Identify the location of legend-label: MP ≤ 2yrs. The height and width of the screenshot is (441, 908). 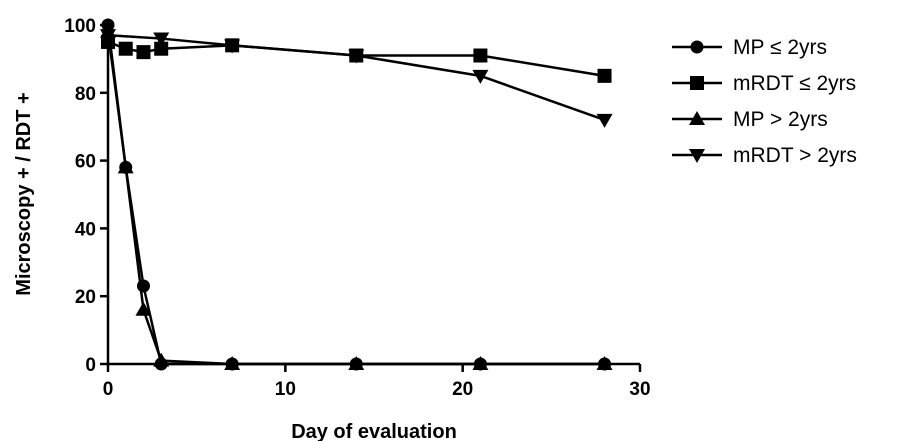
(780, 47).